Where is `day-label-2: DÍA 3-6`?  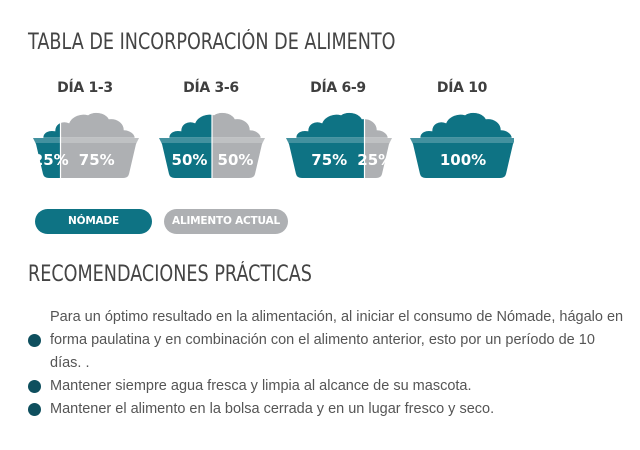 day-label-2: DÍA 3-6 is located at coordinates (211, 88).